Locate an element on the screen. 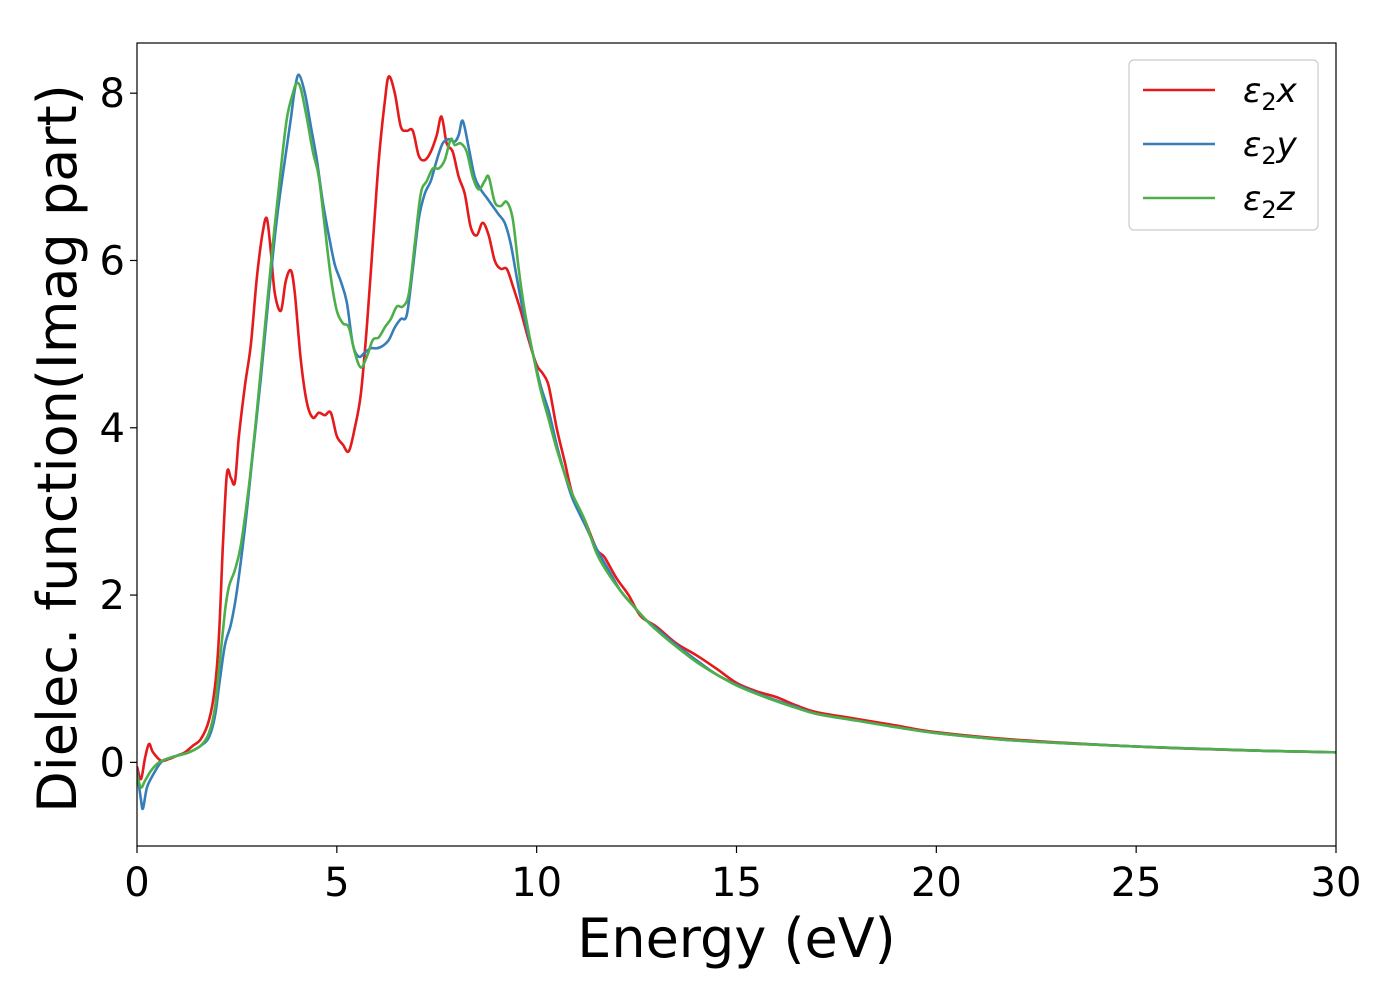  legend-box is located at coordinates (1223, 145).